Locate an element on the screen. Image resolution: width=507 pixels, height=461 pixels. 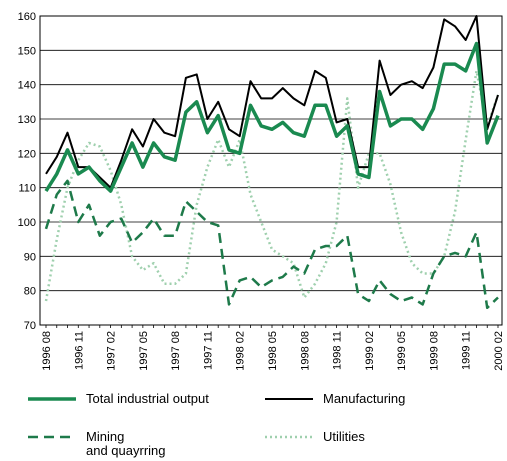
legend-label: Utilities is located at coordinates (344, 436).